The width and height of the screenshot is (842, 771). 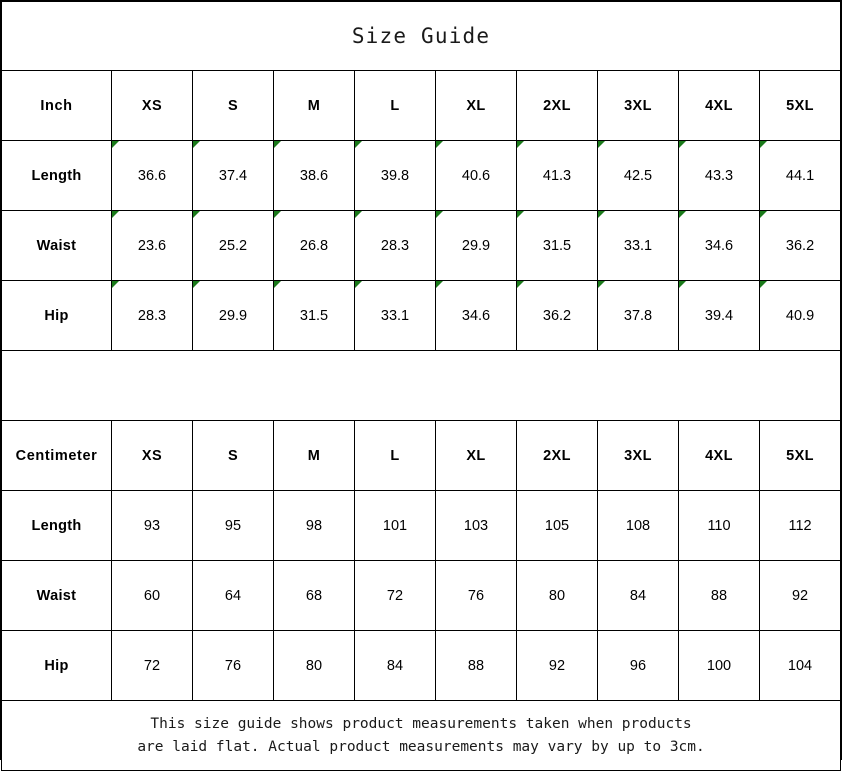 What do you see at coordinates (476, 665) in the screenshot?
I see `value-hip-xl: 88` at bounding box center [476, 665].